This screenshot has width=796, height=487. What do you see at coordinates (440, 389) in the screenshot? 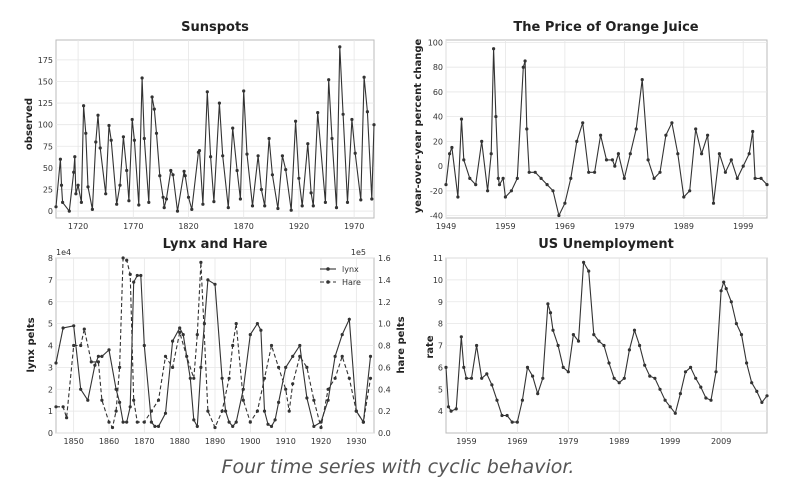
I see `y-tick-label: 5` at bounding box center [440, 389].